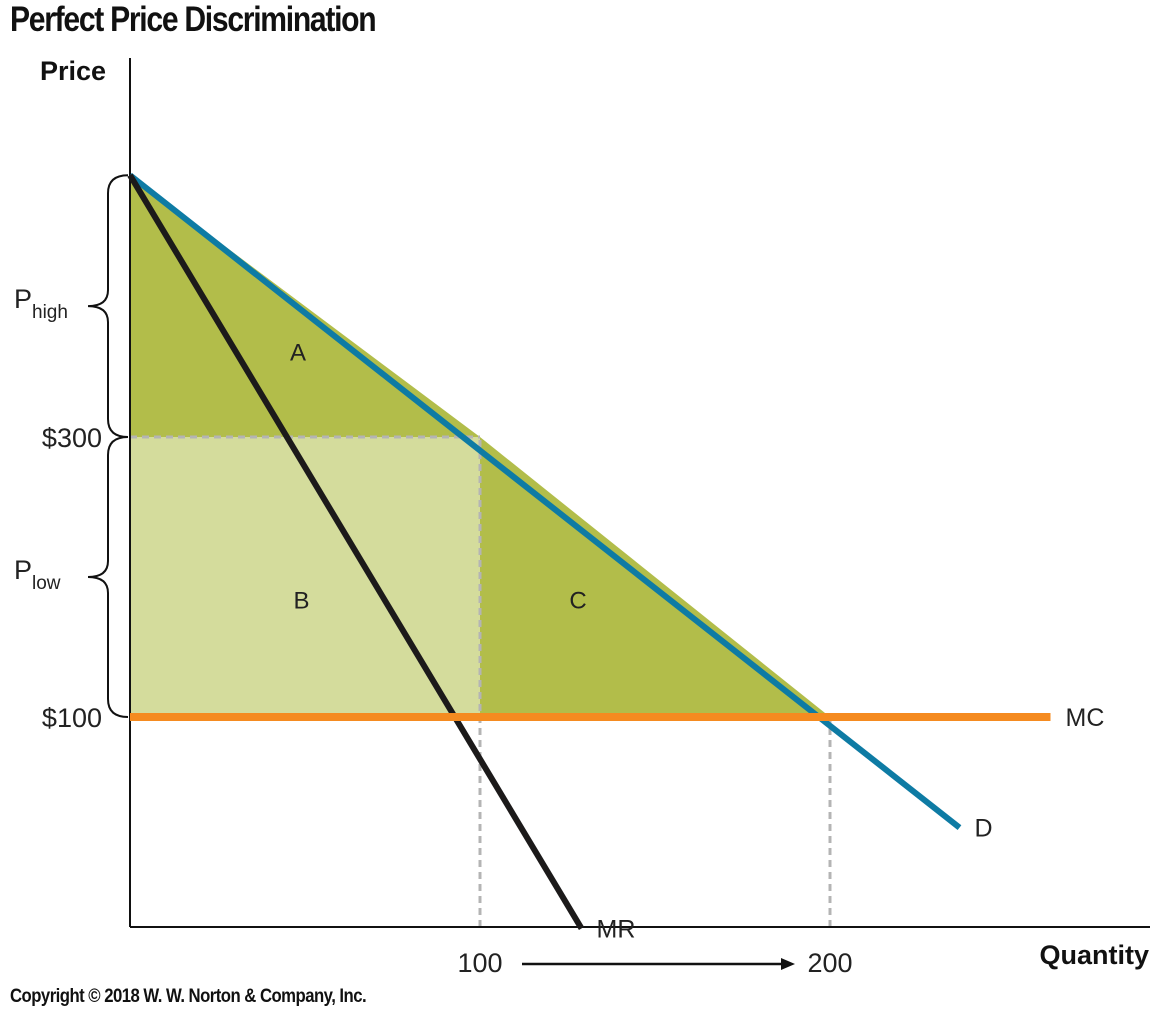 This screenshot has height=1014, width=1163. Describe the element at coordinates (72, 718) in the screenshot. I see `y-tick-label-100: $100` at that location.